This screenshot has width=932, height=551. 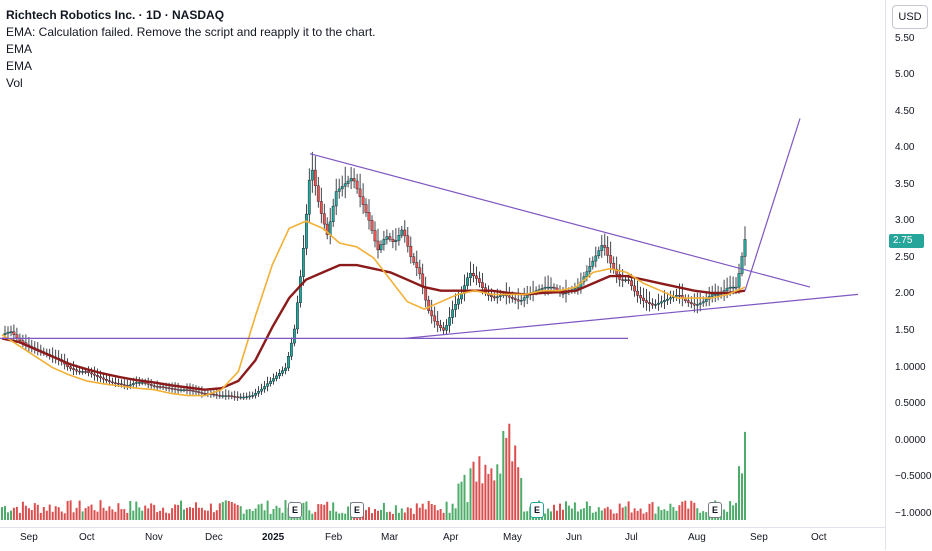 What do you see at coordinates (913, 513) in the screenshot?
I see `price-tick: −1.0000` at bounding box center [913, 513].